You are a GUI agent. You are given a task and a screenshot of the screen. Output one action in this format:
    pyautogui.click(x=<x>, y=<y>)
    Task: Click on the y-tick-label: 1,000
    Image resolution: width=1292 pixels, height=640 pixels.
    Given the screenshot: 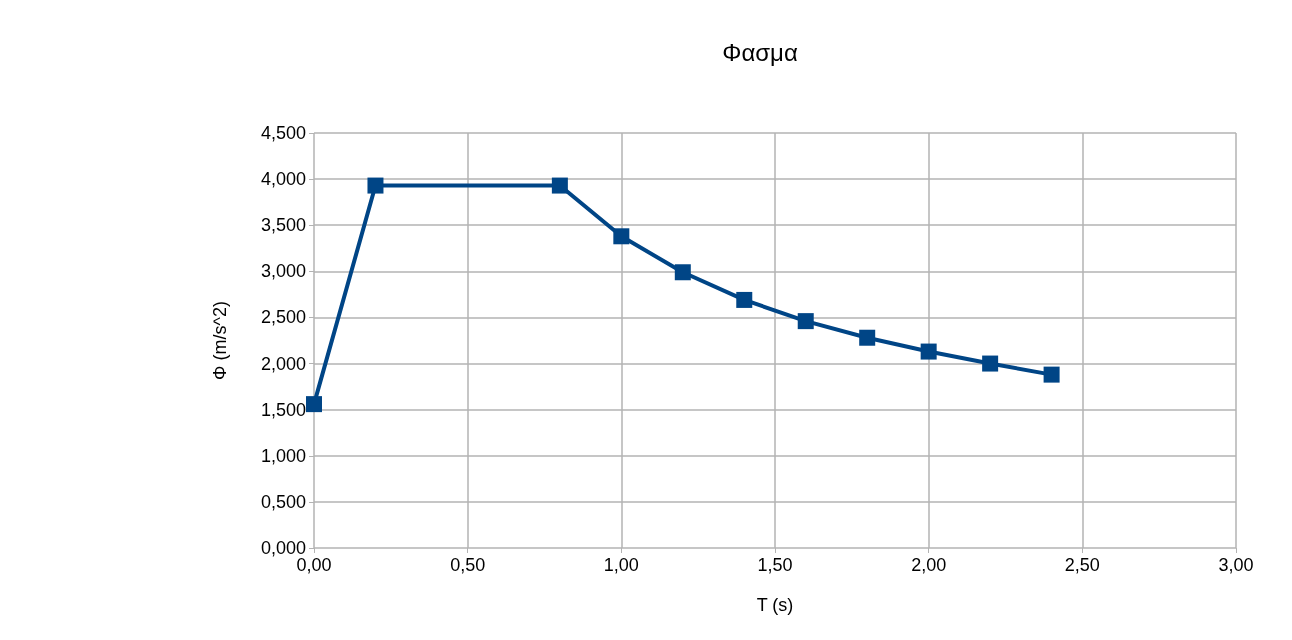 What is the action you would take?
    pyautogui.click(x=283, y=455)
    